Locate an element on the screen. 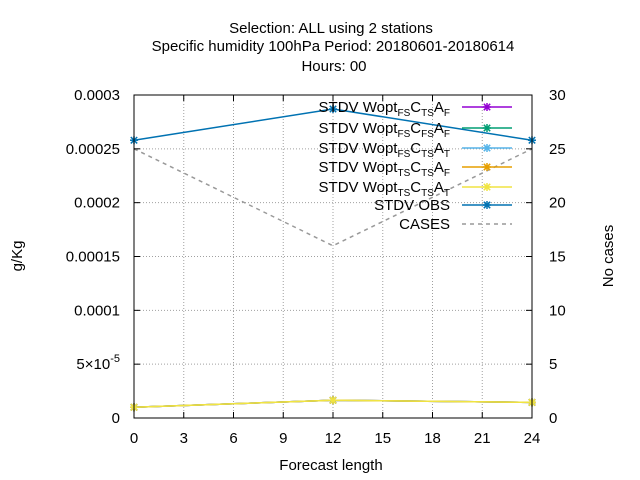 This screenshot has width=640, height=480. x-axis-label: Forecast length is located at coordinates (330, 465).